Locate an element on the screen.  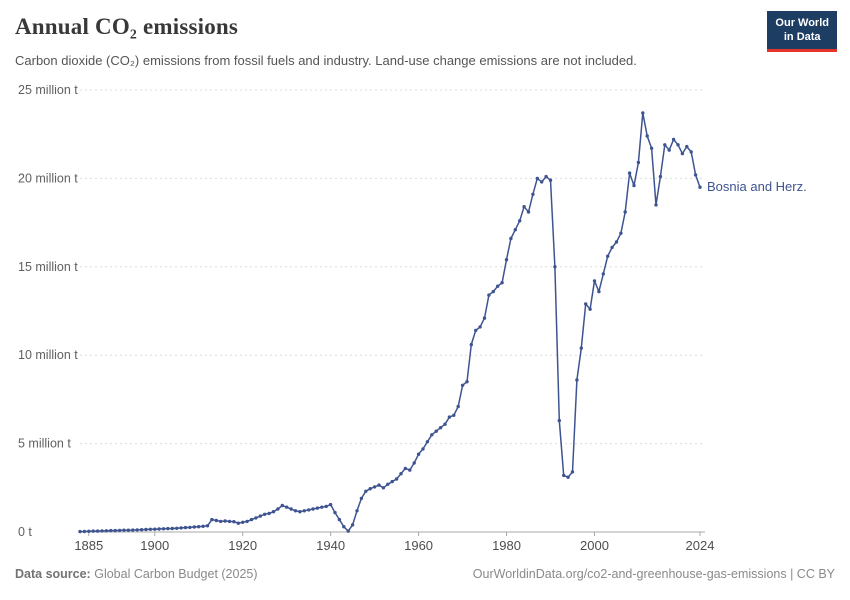
y-axis-tick-label: 10 million t is located at coordinates (48, 355).